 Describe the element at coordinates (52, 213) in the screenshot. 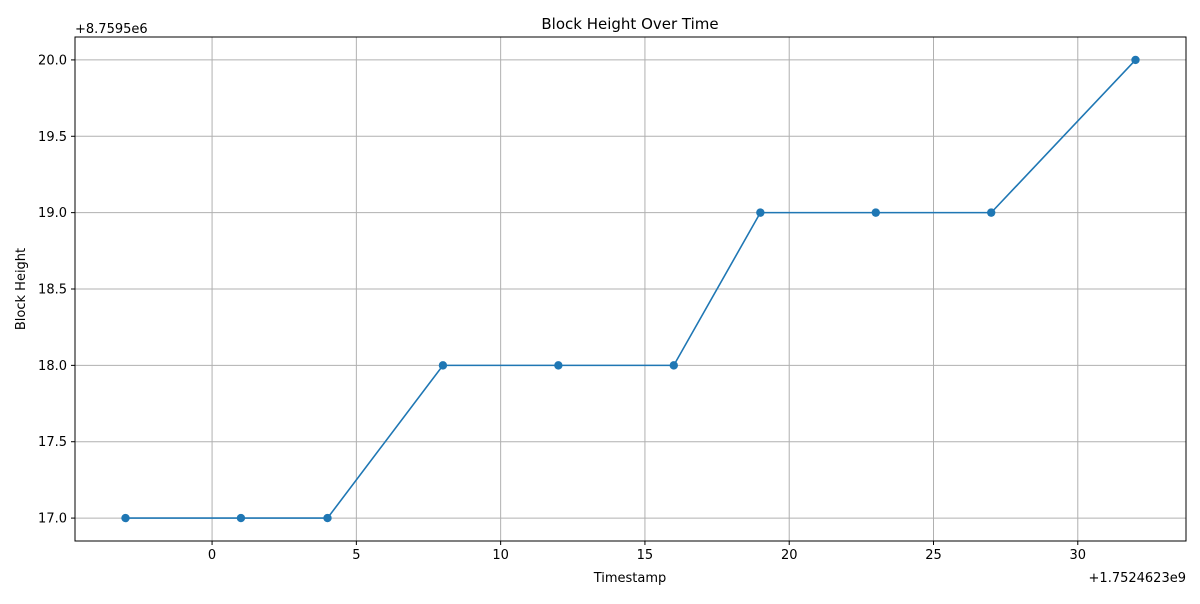

I see `y-tick-label: 19.0` at that location.